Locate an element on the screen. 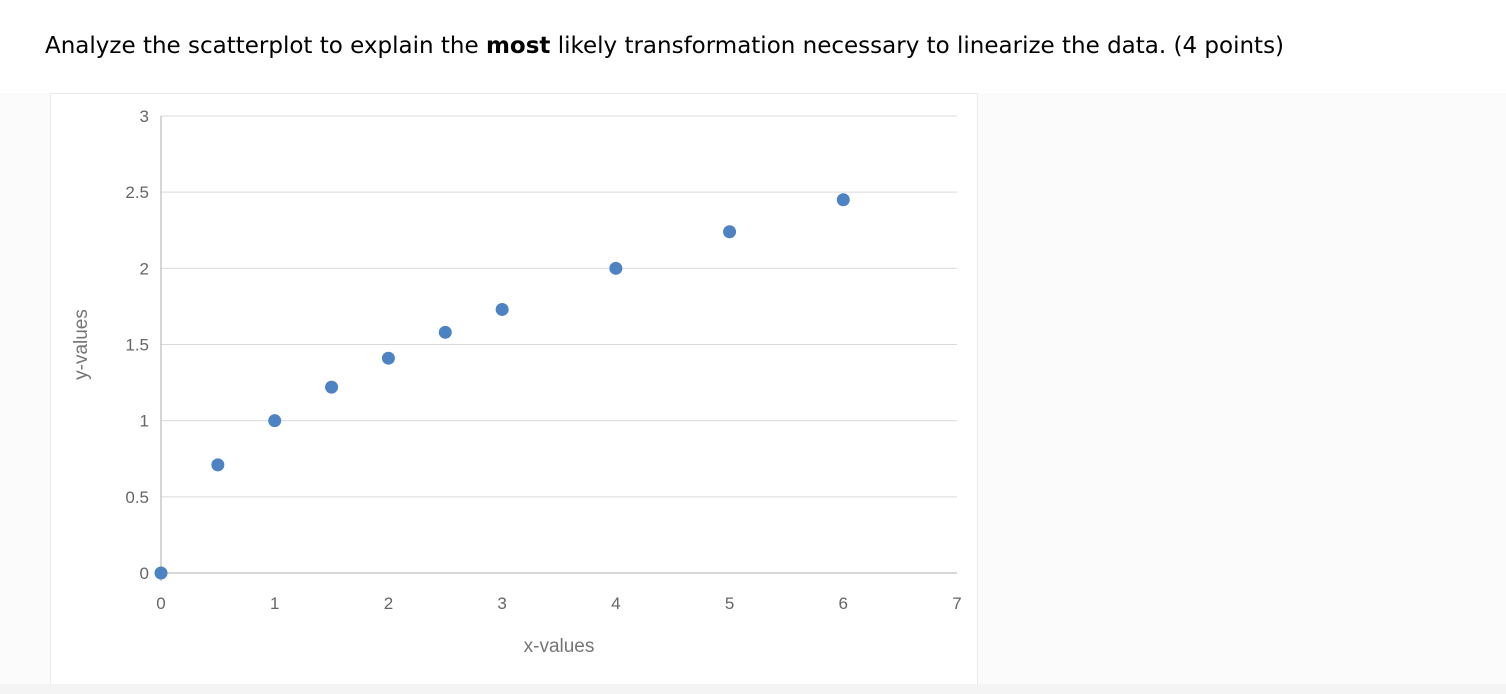  x-axis-title: x-values is located at coordinates (559, 646).